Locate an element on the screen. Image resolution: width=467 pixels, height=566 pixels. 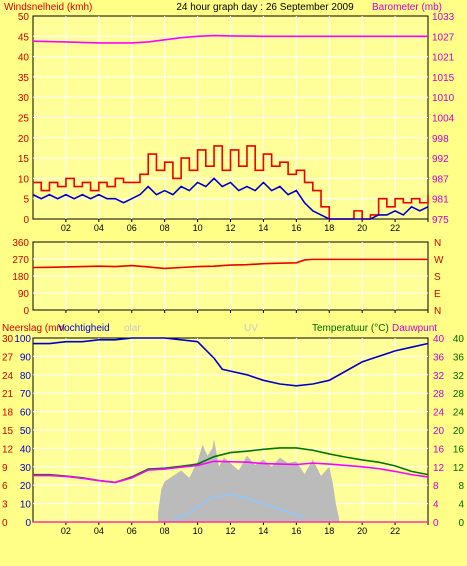
solar-radiation-area is located at coordinates (249, 480).